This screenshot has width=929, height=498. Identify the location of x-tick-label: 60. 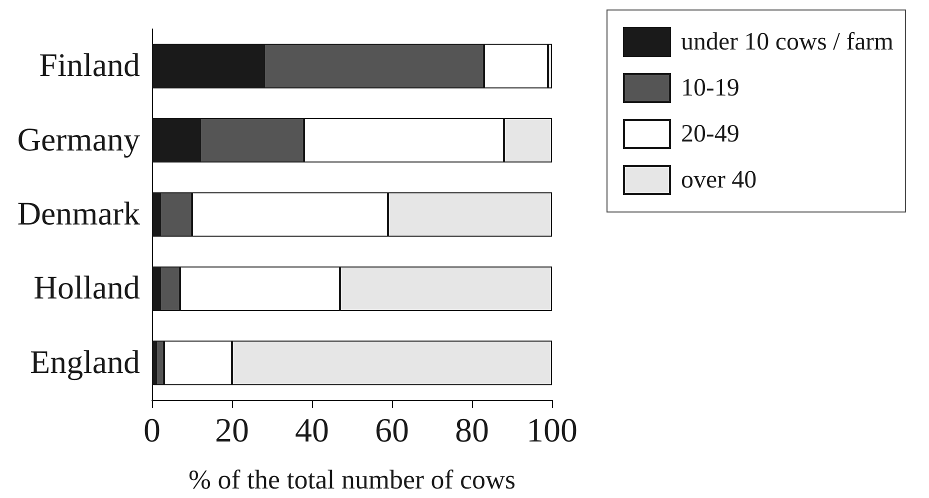
(392, 431).